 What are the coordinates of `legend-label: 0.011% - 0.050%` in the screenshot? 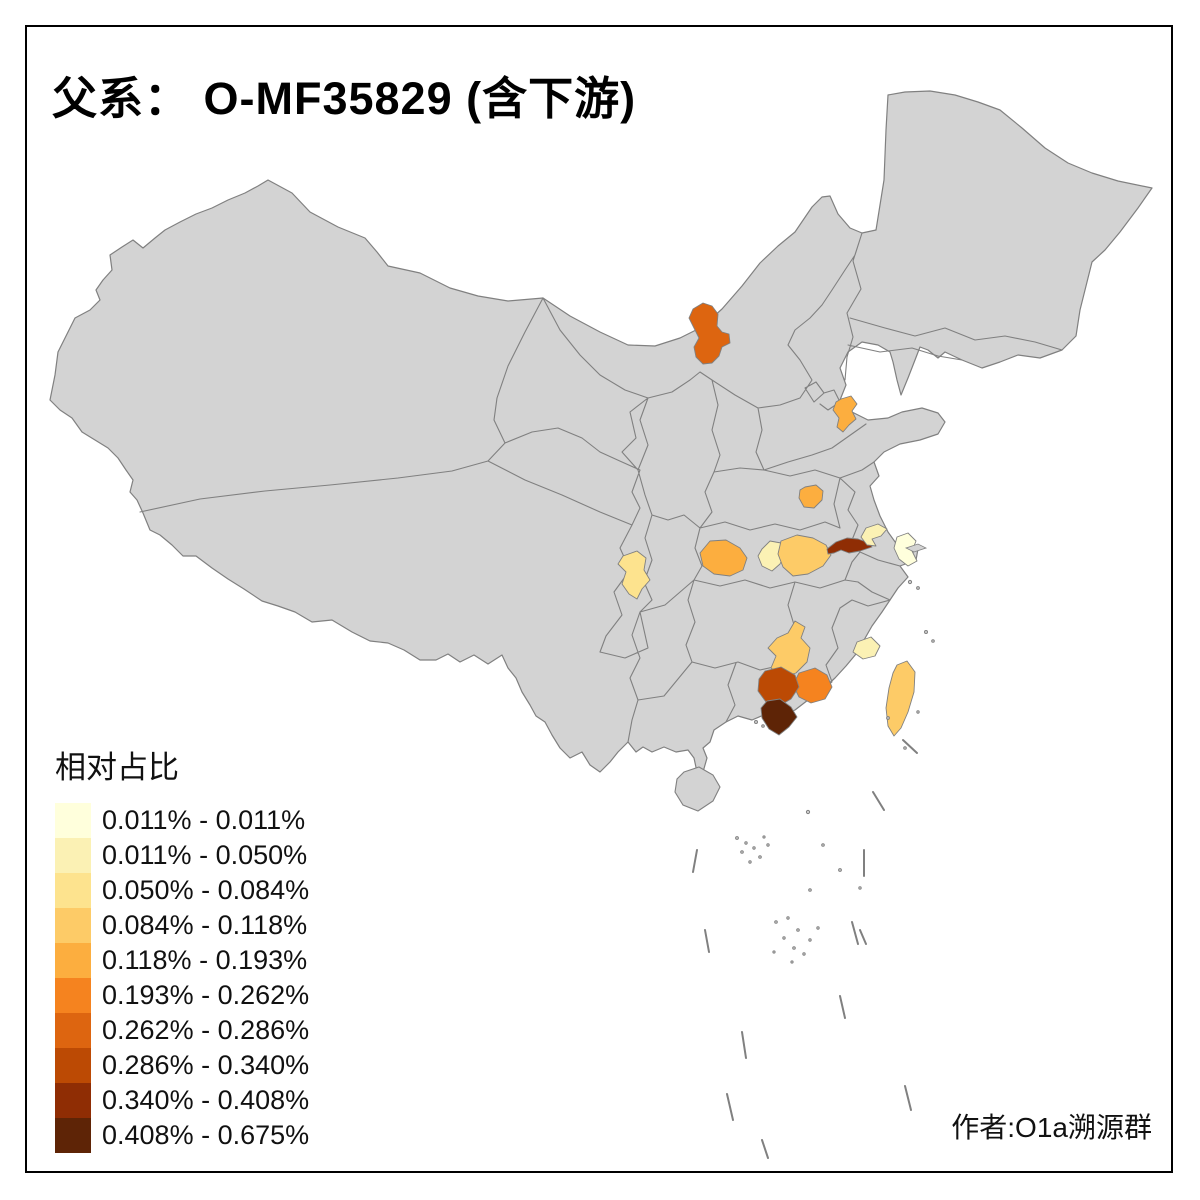 It's located at (205, 855).